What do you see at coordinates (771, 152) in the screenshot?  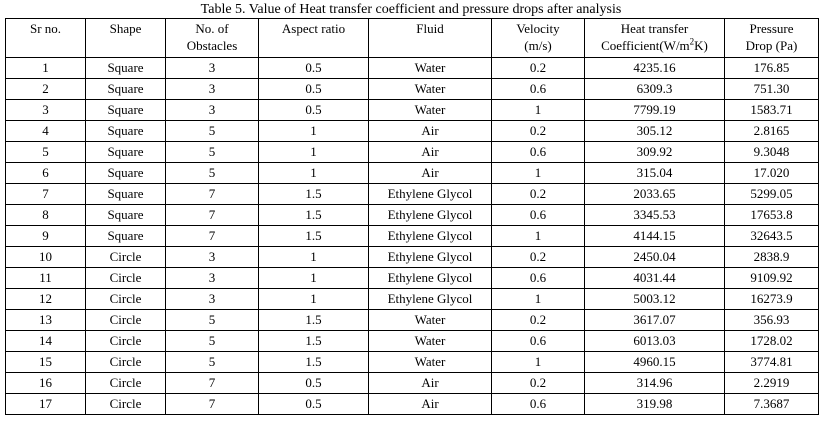 I see `cell-pressure-drop: 9.3048` at bounding box center [771, 152].